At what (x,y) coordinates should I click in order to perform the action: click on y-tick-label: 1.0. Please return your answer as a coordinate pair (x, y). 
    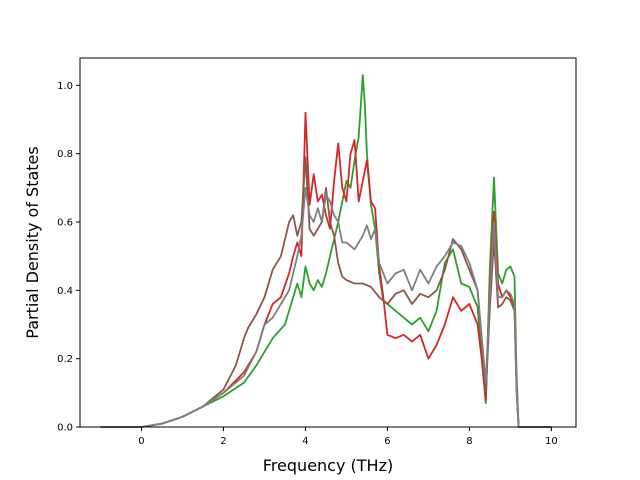
    Looking at the image, I should click on (65, 86).